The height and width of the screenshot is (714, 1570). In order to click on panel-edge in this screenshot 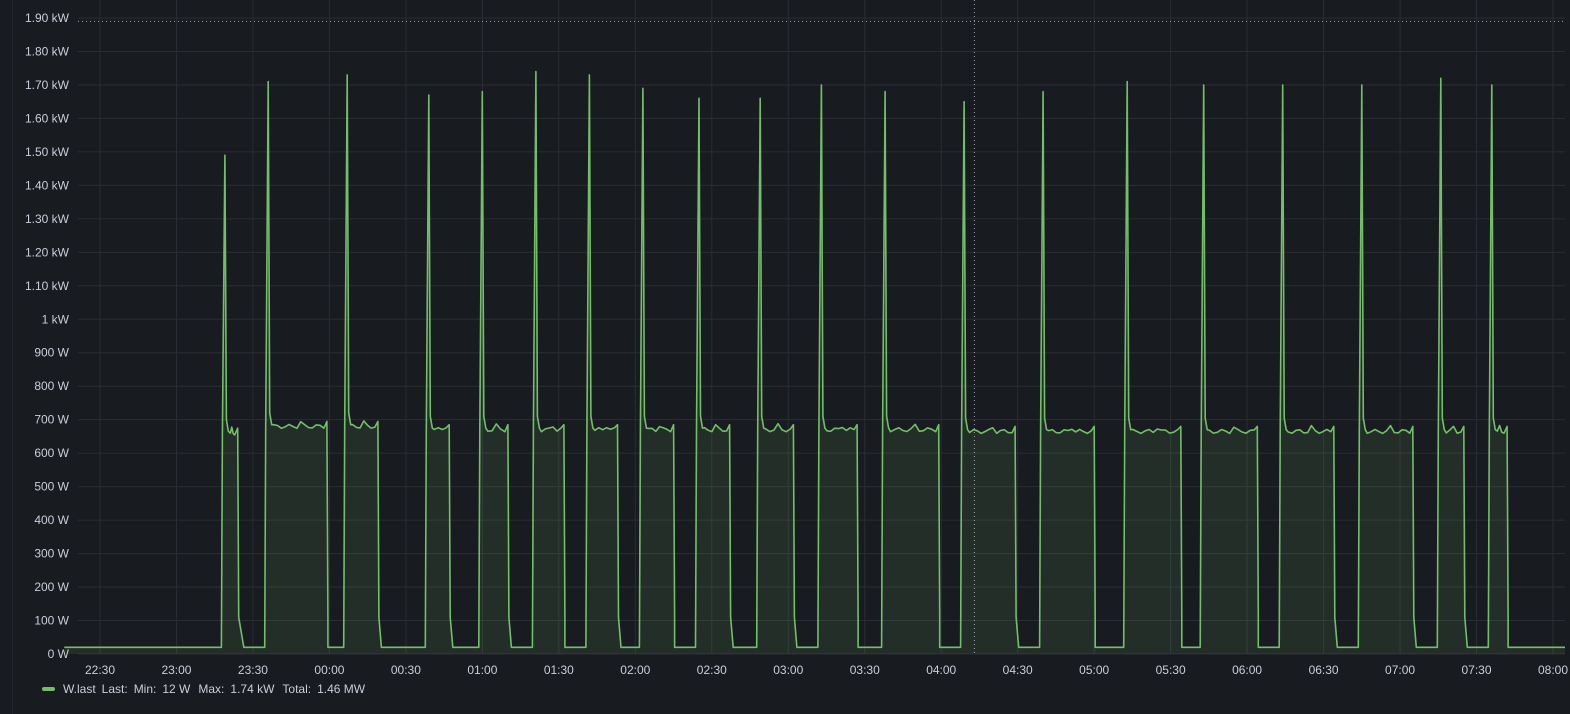, I will do `click(12, 357)`.